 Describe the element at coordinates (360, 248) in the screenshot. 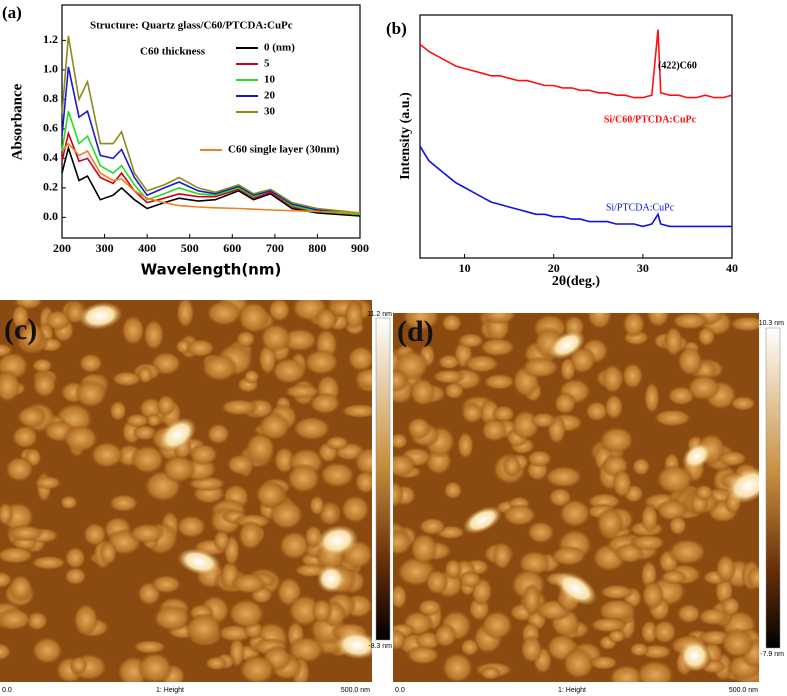

I see `x-tick-label: 900` at that location.